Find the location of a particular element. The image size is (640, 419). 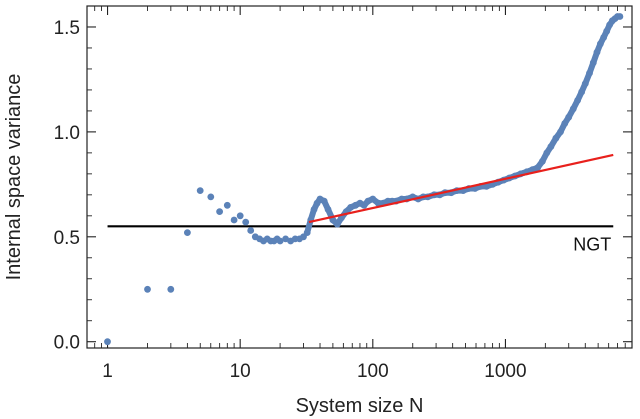

y-axis-title: Internal space variance is located at coordinates (14, 177).